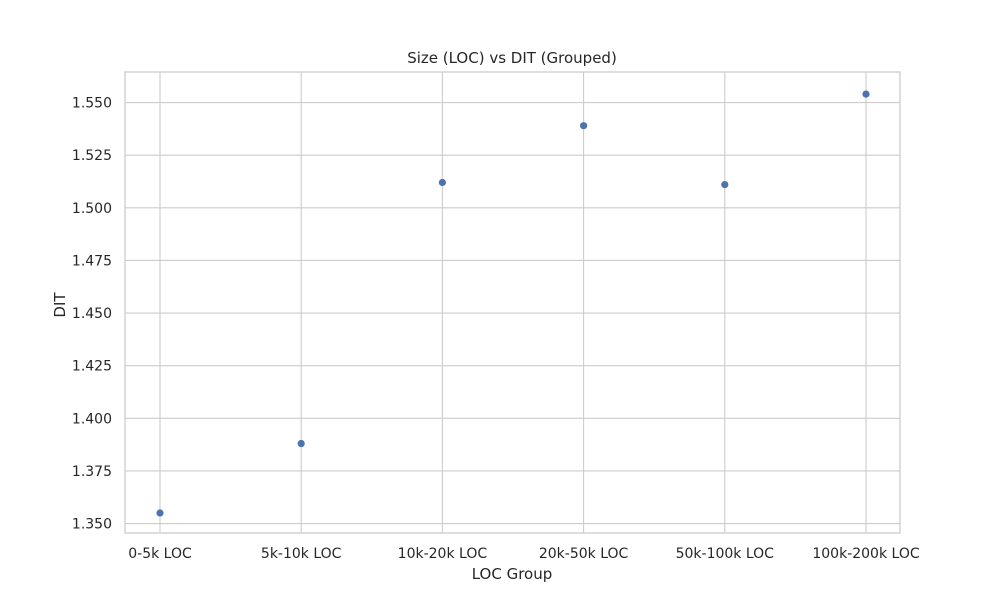 This screenshot has height=600, width=1000. Describe the element at coordinates (92, 261) in the screenshot. I see `y-tick-label: 1.475` at that location.